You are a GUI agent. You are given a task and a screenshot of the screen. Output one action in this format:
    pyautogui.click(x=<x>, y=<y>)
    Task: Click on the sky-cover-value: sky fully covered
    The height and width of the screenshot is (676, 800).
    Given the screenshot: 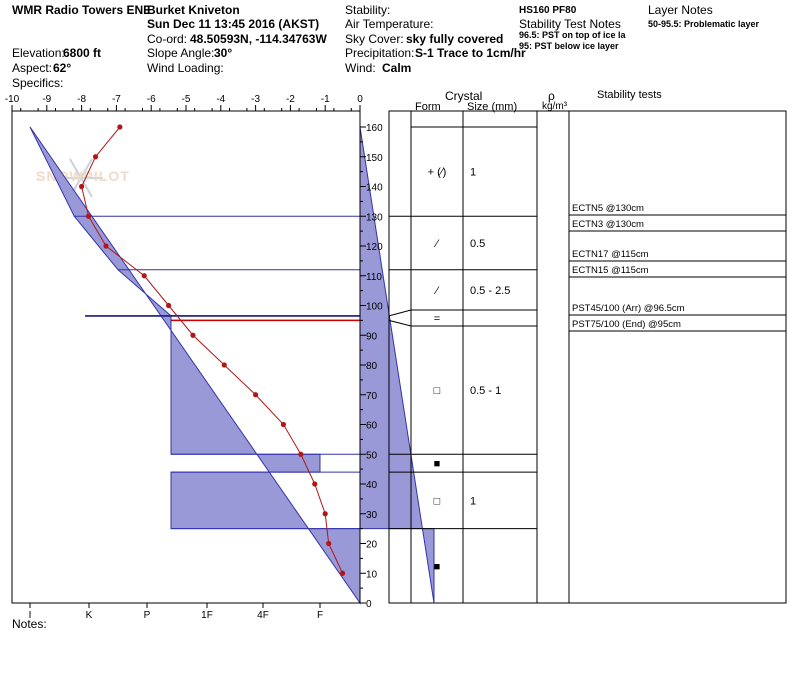 What is the action you would take?
    pyautogui.click(x=455, y=39)
    